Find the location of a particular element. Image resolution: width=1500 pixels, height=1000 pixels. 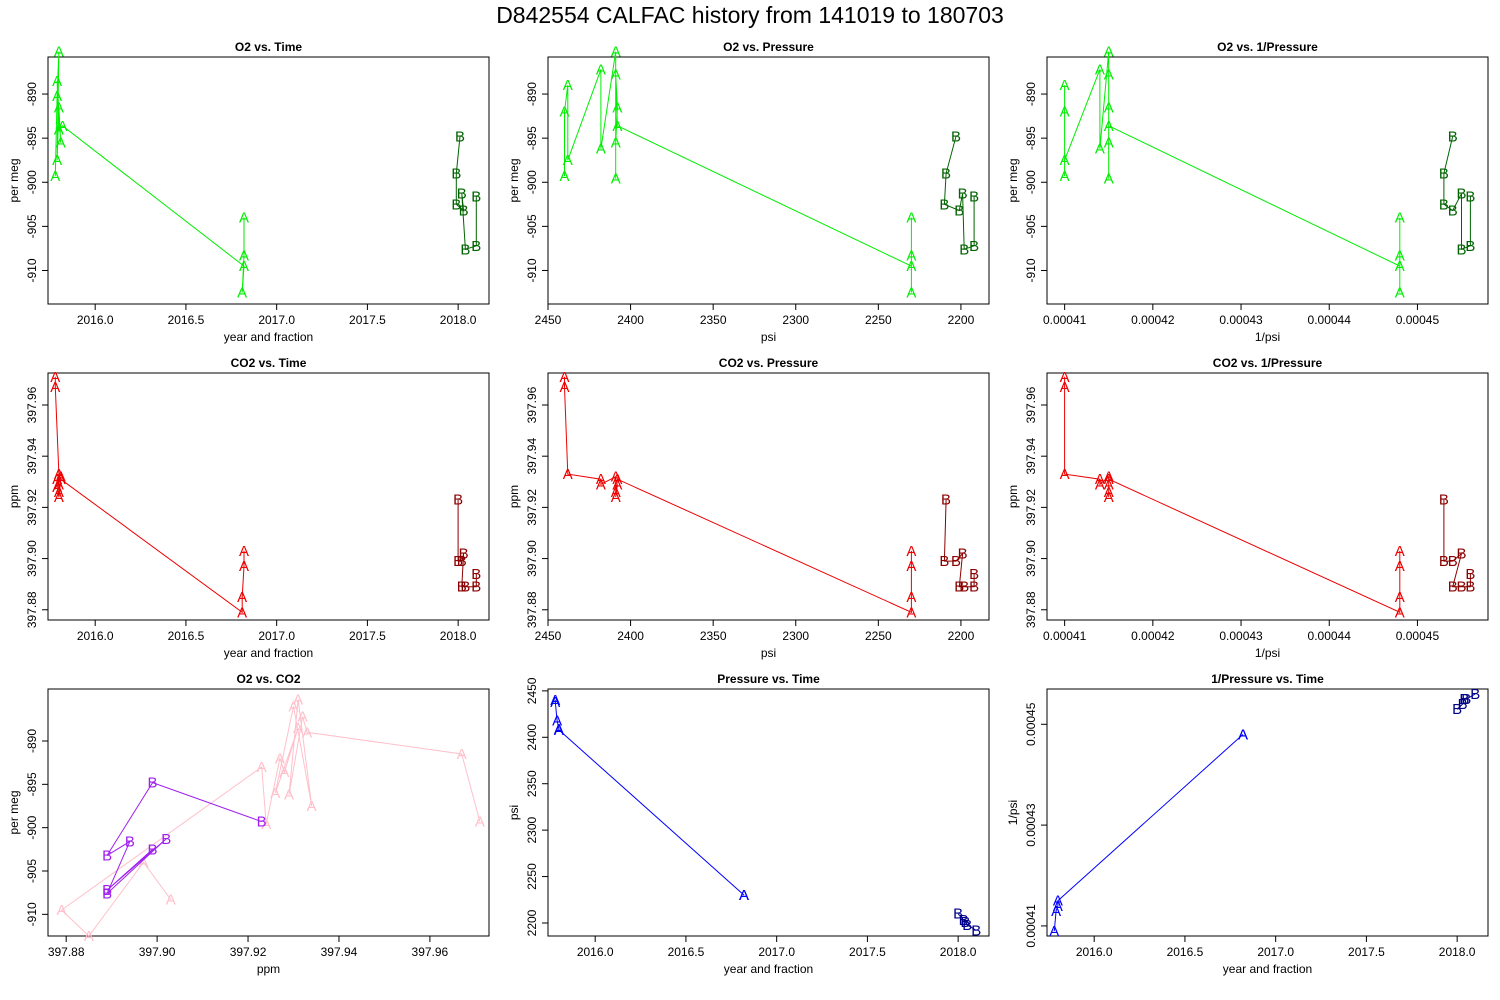

plot-title: CO2 vs. Pressure is located at coordinates (769, 363).